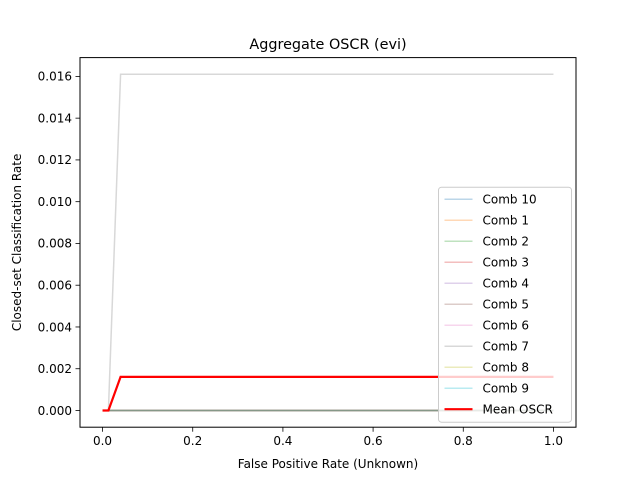  I want to click on y-tick-label: 0.014, so click(55, 118).